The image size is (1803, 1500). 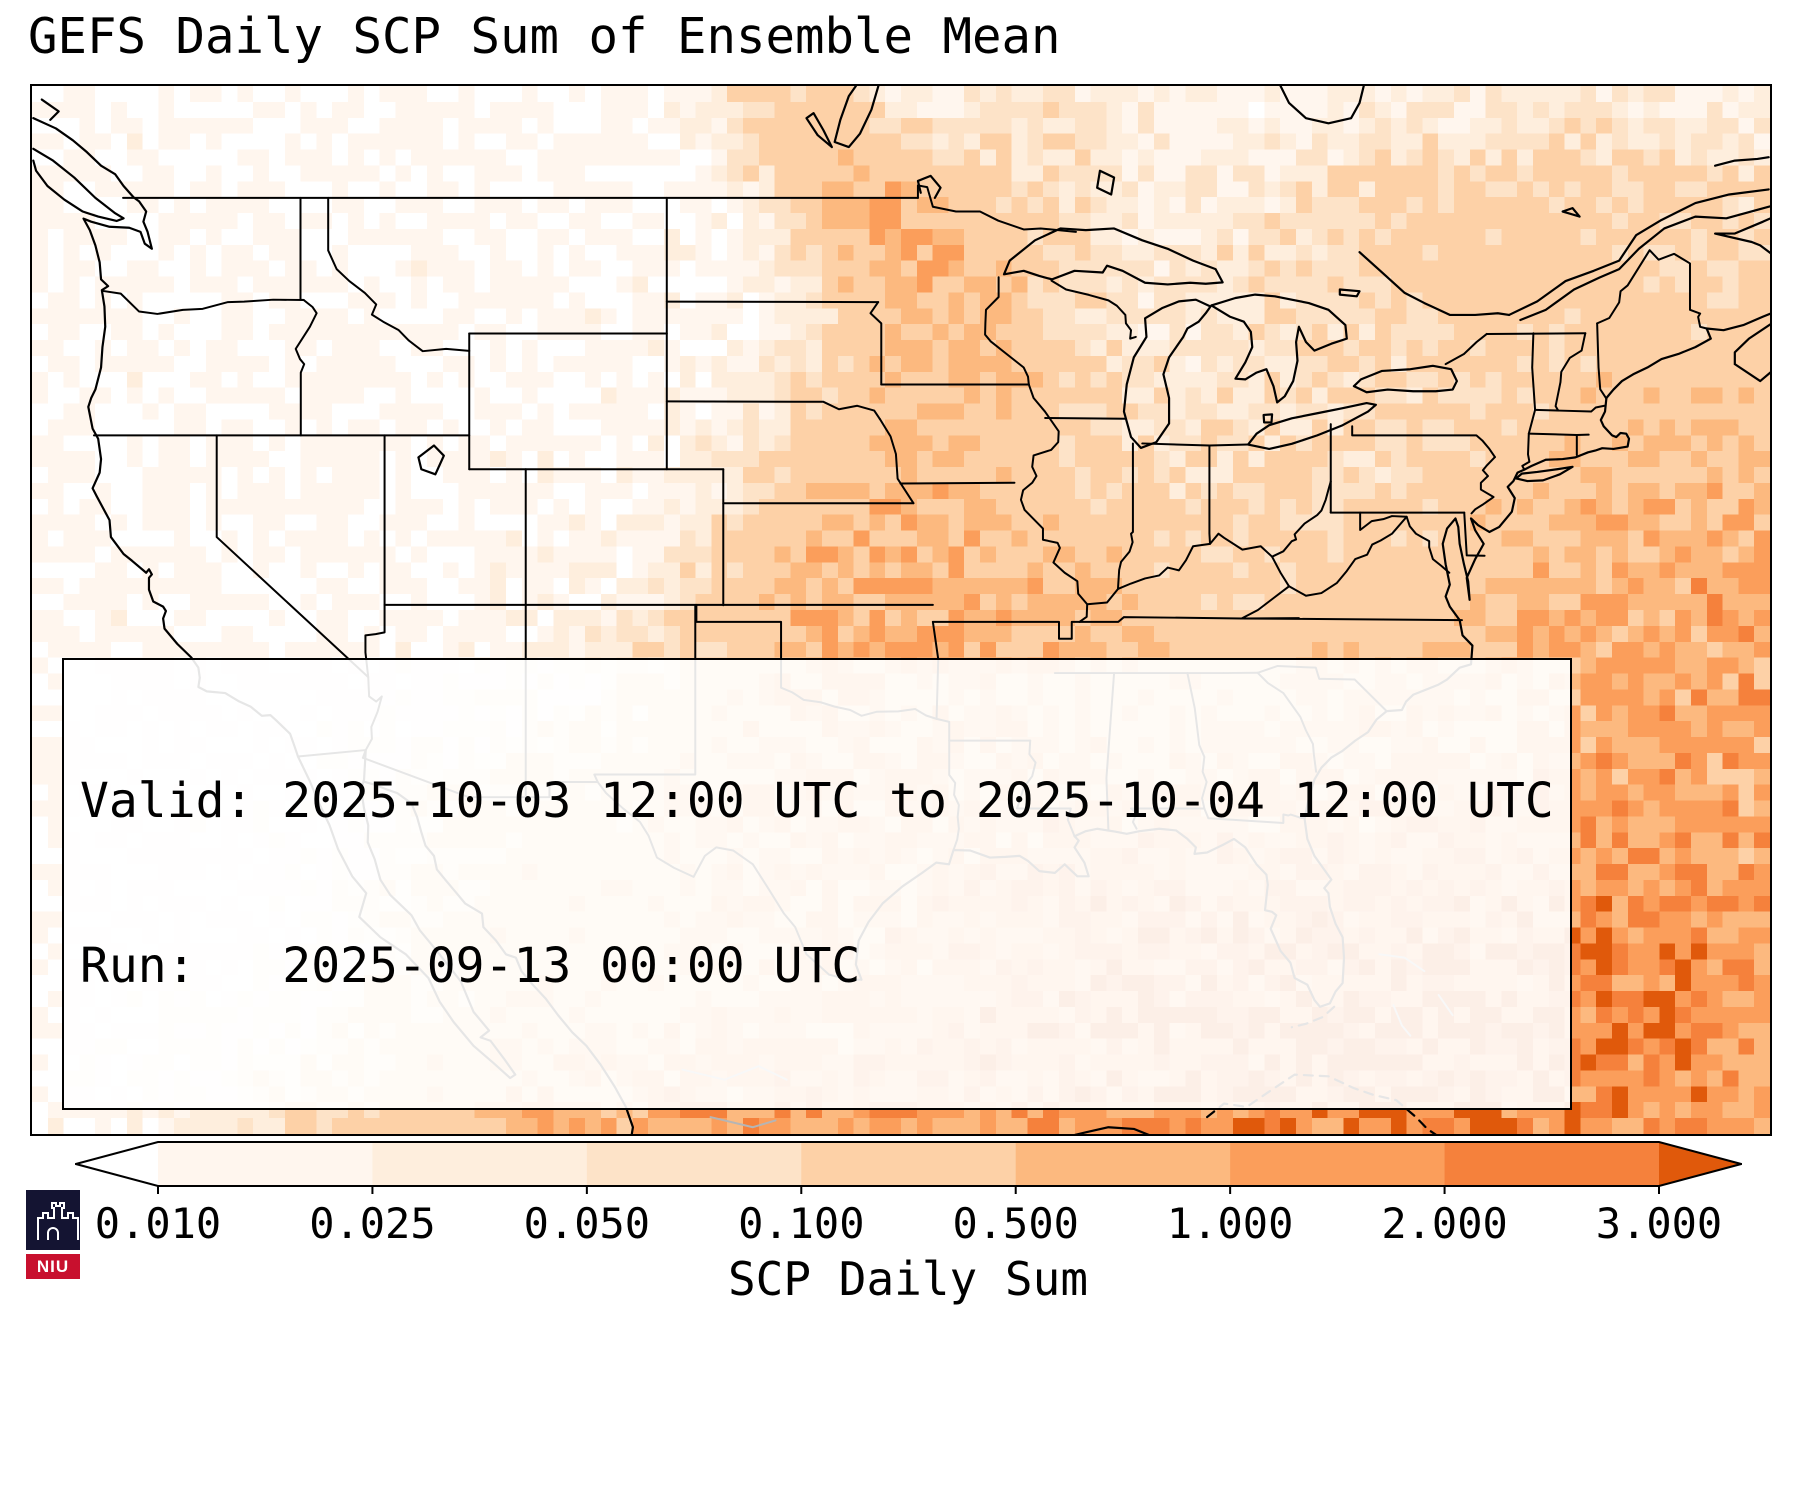 I want to click on colorbar-tick-label: 0.050, so click(x=587, y=1223).